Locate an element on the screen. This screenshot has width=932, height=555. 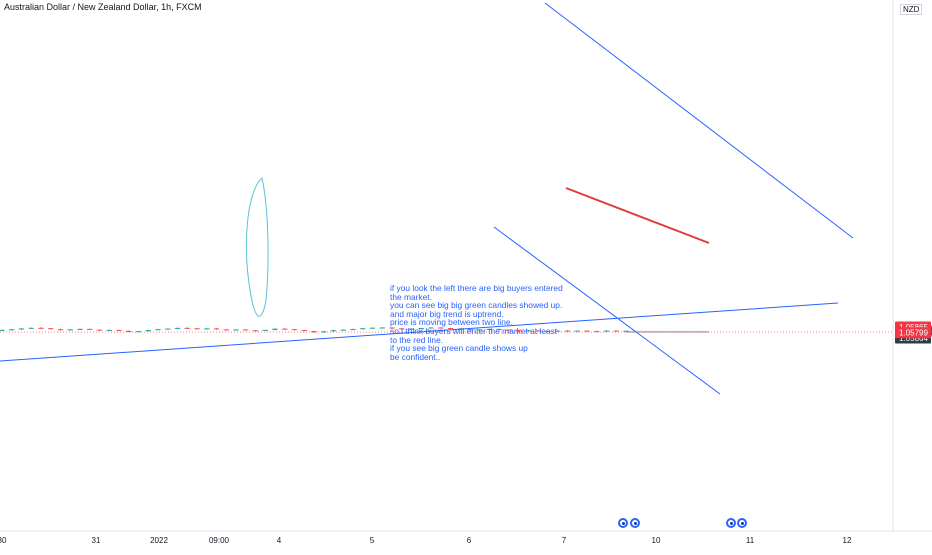
currency-badge: NZD is located at coordinates (911, 9).